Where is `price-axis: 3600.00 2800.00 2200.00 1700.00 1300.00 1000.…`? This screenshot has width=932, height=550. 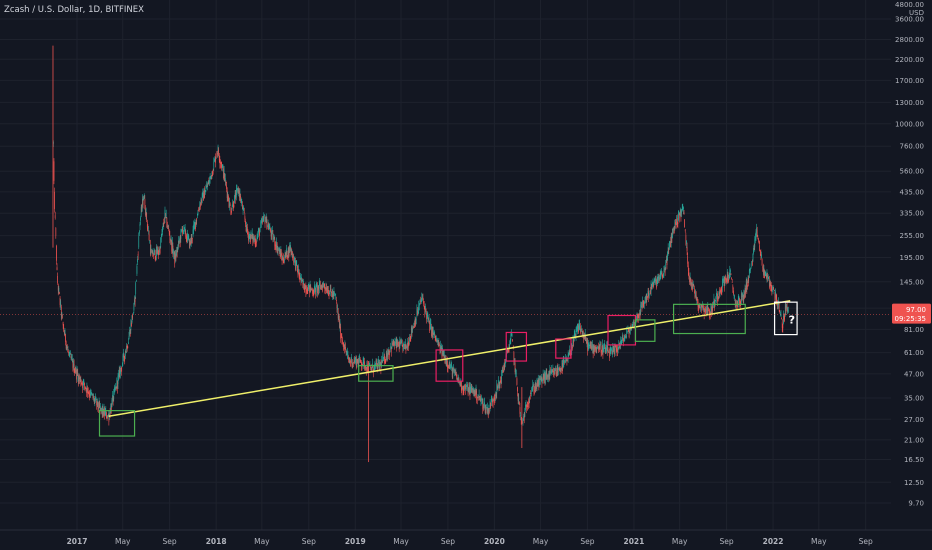
price-axis: 3600.00 2800.00 2200.00 1700.00 1300.00 1000.… is located at coordinates (911, 275).